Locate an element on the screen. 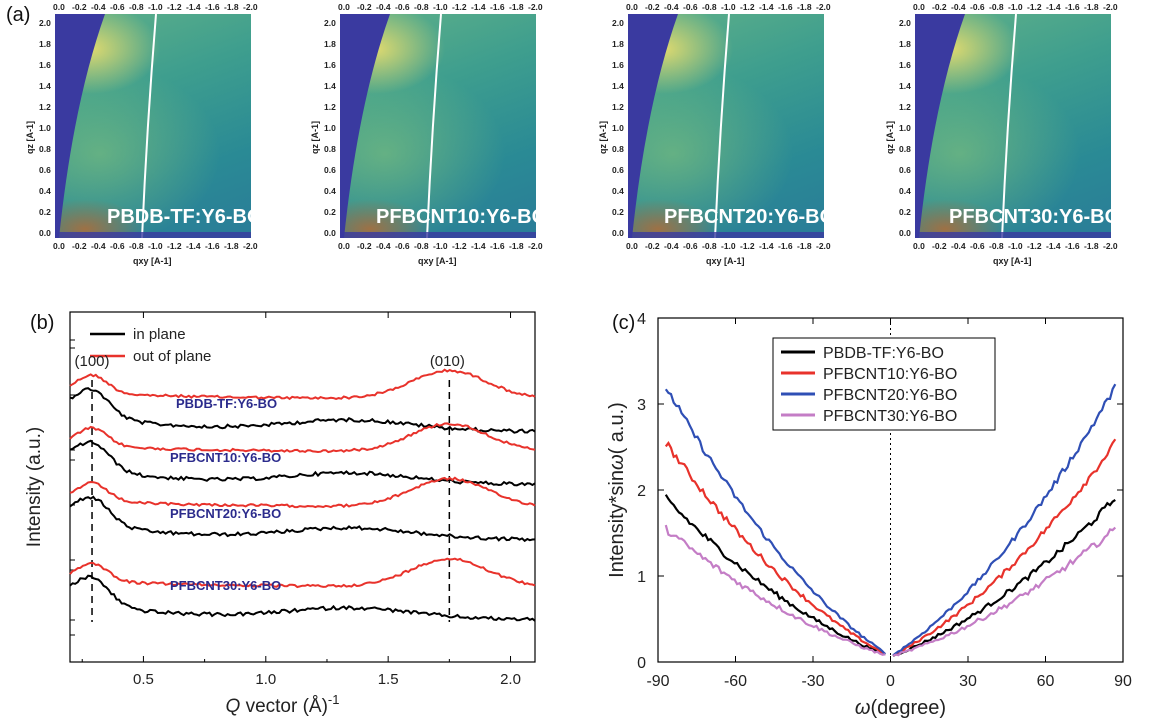  legend-label: PBDB-TF:Y6-BO is located at coordinates (883, 353).